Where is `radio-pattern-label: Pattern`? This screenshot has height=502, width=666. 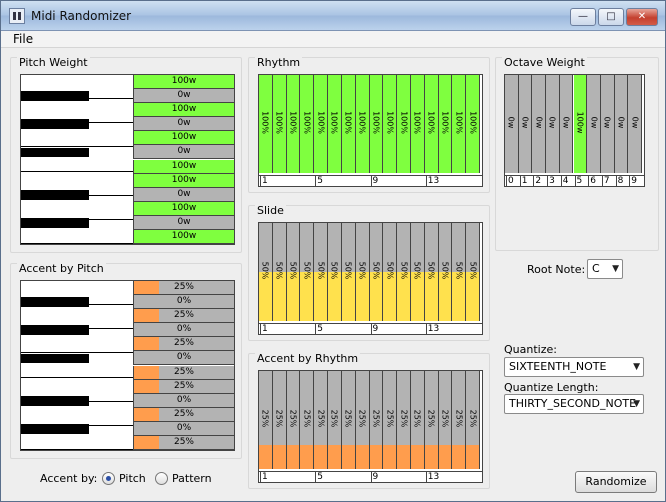
radio-pattern-label: Pattern is located at coordinates (192, 478).